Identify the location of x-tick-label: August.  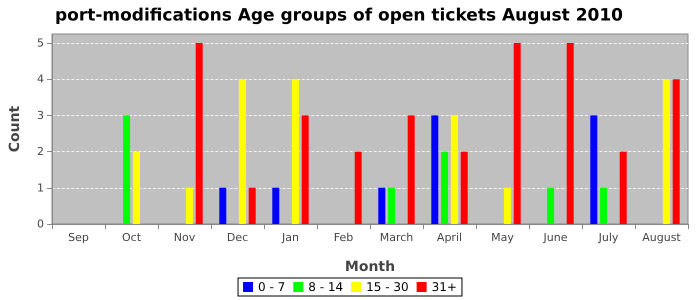
(662, 237).